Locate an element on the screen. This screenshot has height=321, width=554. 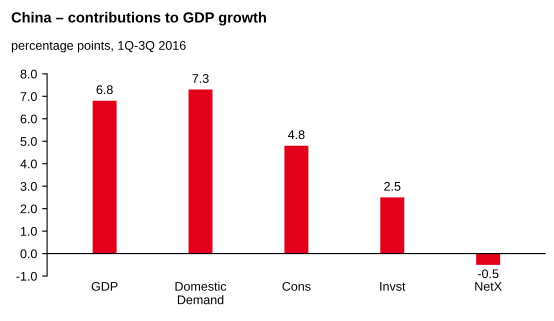
y-tick-label: 4.0 is located at coordinates (28, 164).